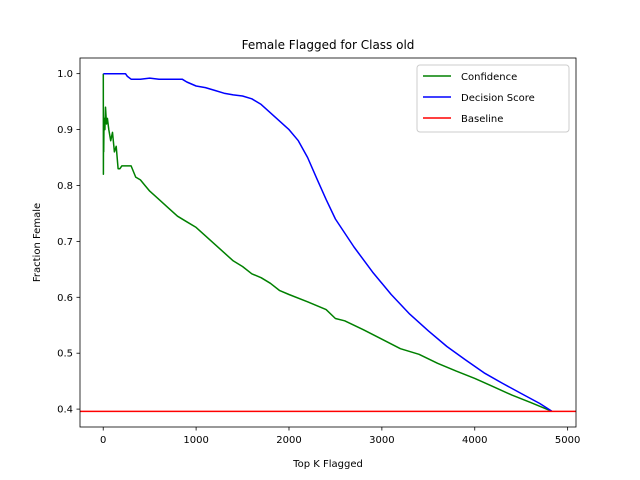 The height and width of the screenshot is (480, 640). Describe the element at coordinates (103, 440) in the screenshot. I see `x-tick-label: 0` at that location.